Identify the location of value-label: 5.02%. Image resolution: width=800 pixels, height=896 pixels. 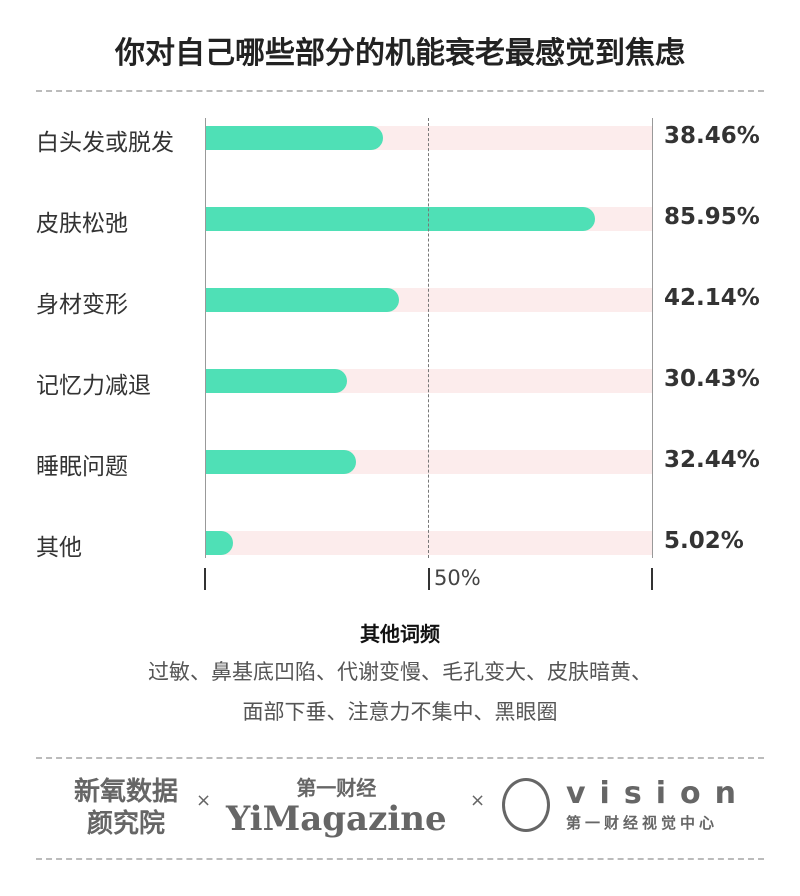
(704, 541).